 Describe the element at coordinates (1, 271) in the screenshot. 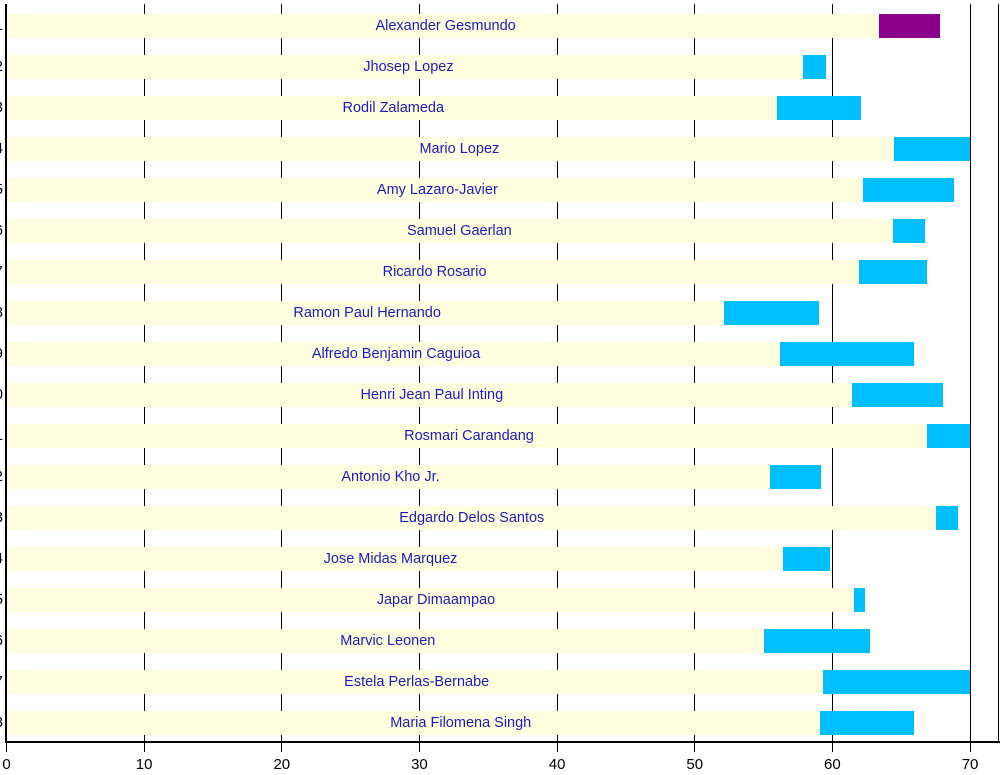

I see `y-tick-label: 7` at that location.